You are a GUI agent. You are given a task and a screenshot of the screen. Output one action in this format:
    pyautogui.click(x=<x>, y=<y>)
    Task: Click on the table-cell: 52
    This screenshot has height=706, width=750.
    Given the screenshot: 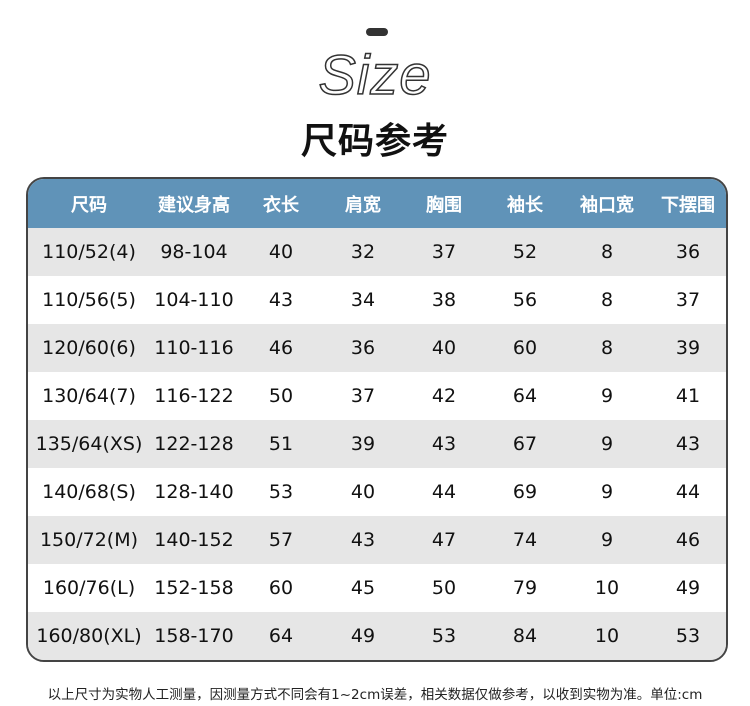 What is the action you would take?
    pyautogui.click(x=525, y=252)
    